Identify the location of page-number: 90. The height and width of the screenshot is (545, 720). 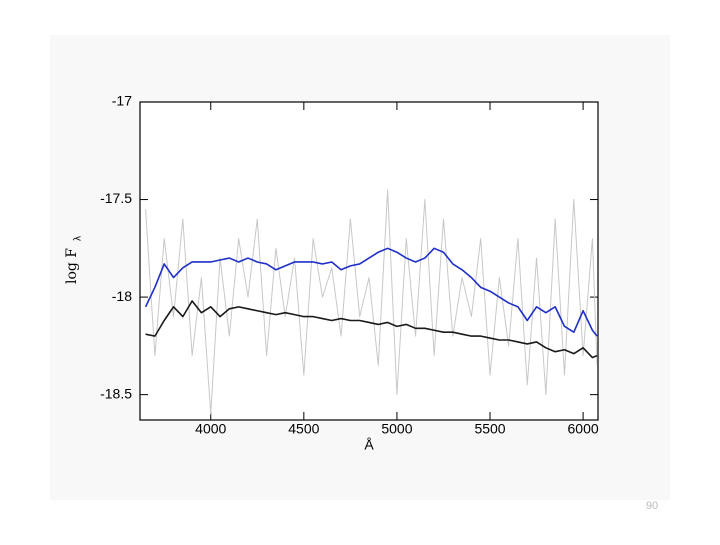
(652, 506).